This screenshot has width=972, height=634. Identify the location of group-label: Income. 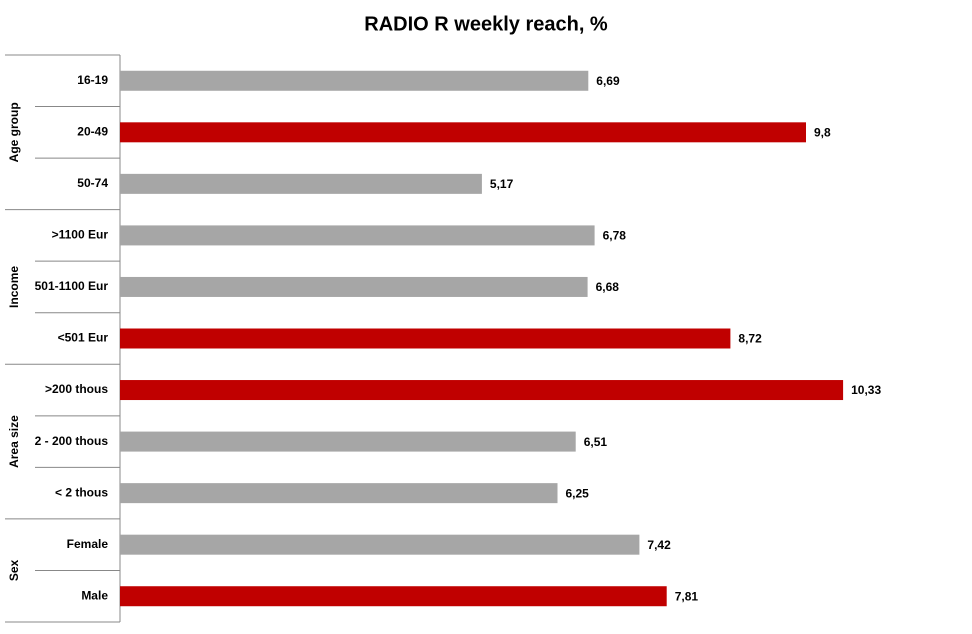
(14, 287).